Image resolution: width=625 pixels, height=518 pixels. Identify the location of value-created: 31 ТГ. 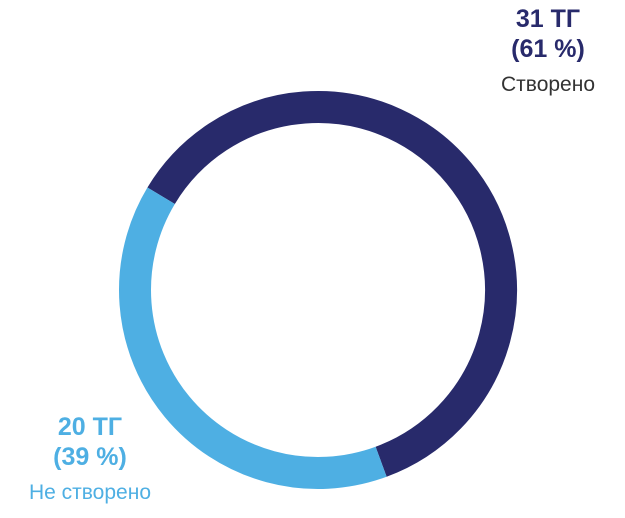
(548, 19).